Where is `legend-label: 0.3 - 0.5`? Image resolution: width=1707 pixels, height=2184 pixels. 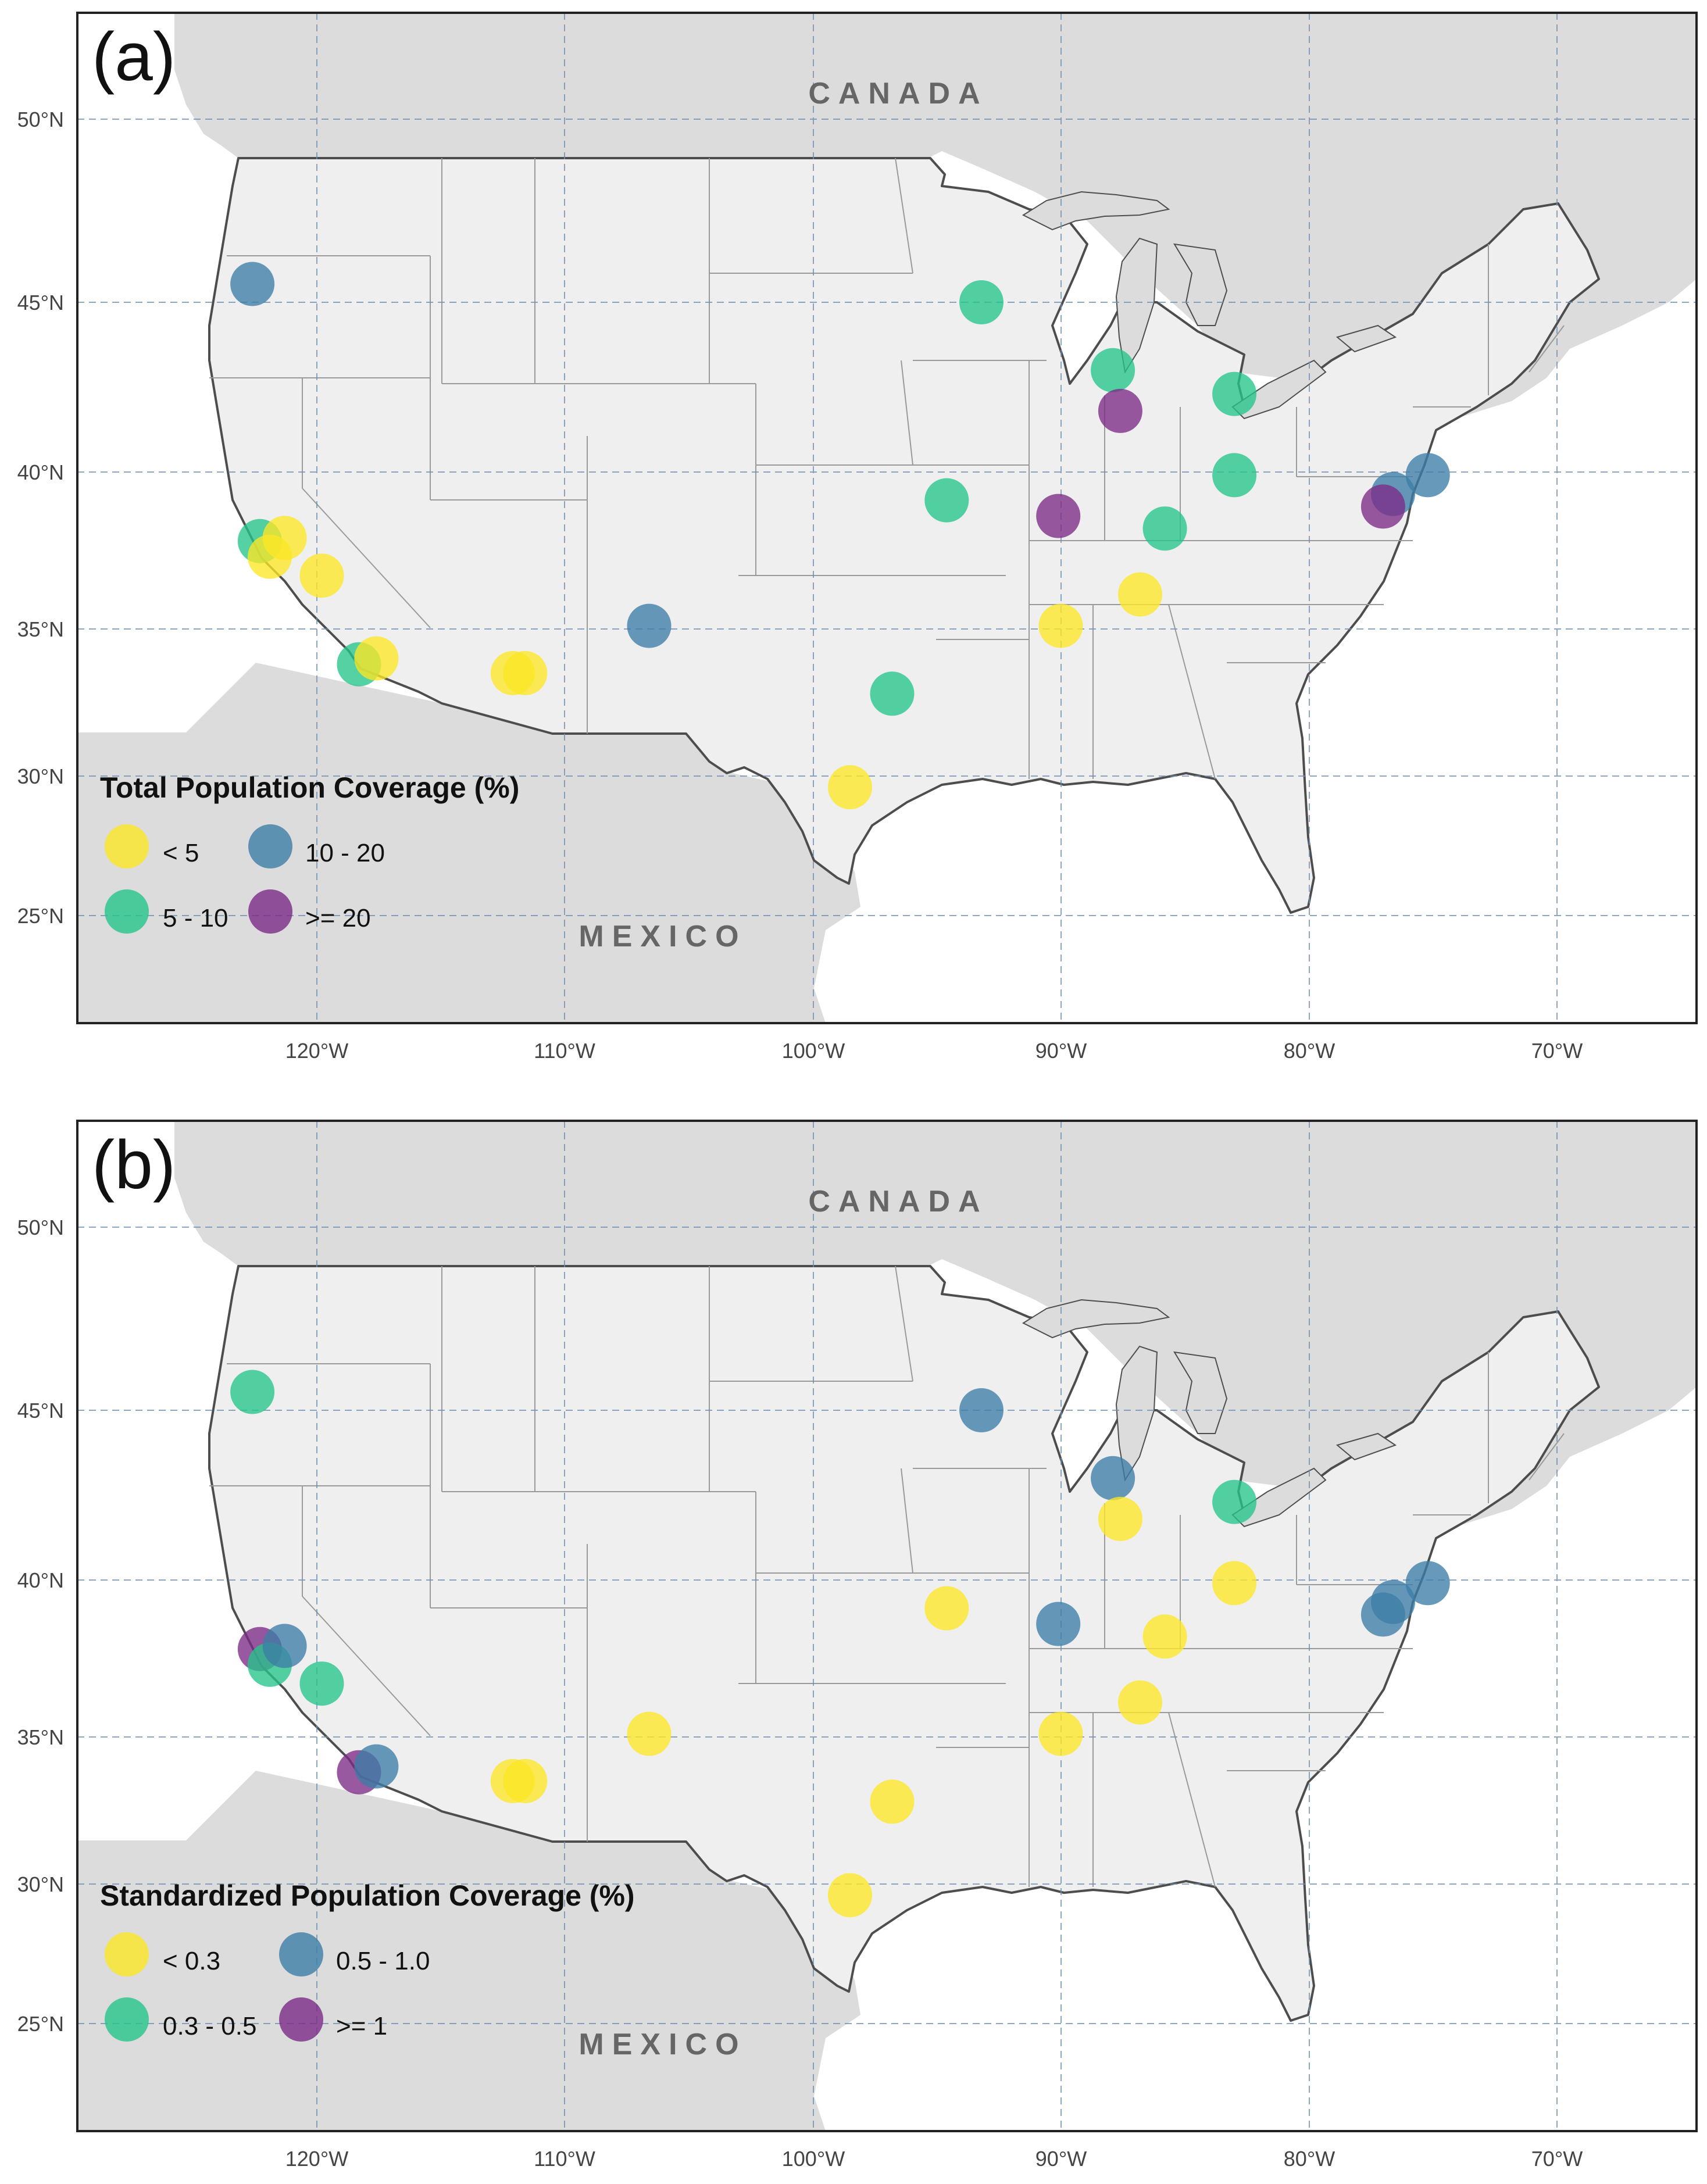 legend-label: 0.3 - 0.5 is located at coordinates (209, 2026).